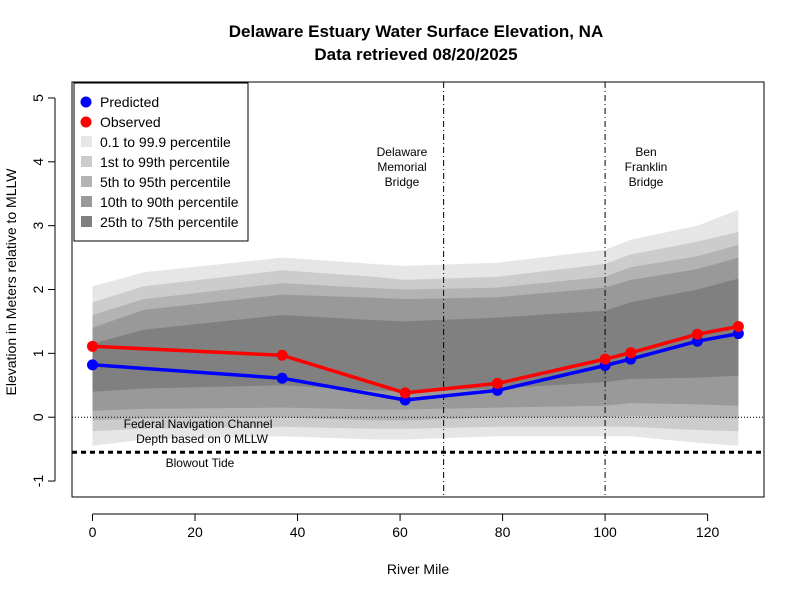 The width and height of the screenshot is (800, 600). What do you see at coordinates (11, 282) in the screenshot?
I see `y-axis-label: Elevation in Meters relative to MLLW` at bounding box center [11, 282].